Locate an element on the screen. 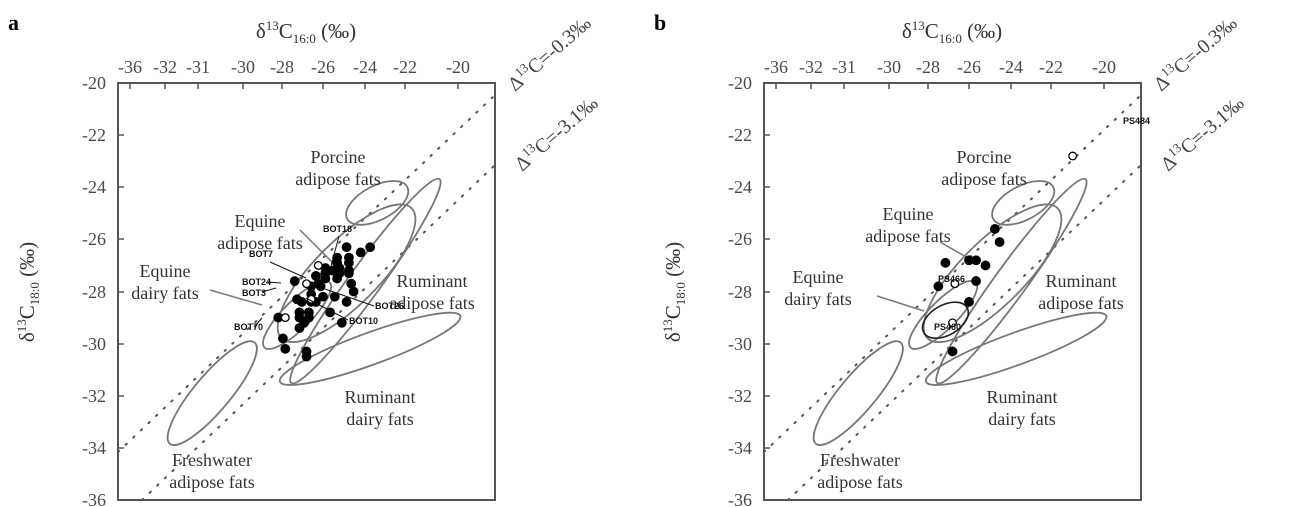  sample-group-ellipse is located at coordinates (945, 320).